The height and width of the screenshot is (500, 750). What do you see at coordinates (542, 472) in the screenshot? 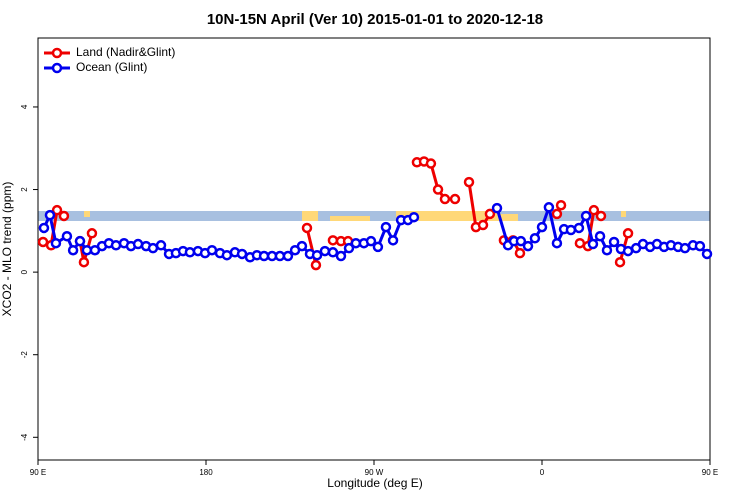
I see `x-tick-label: 0` at bounding box center [542, 472].